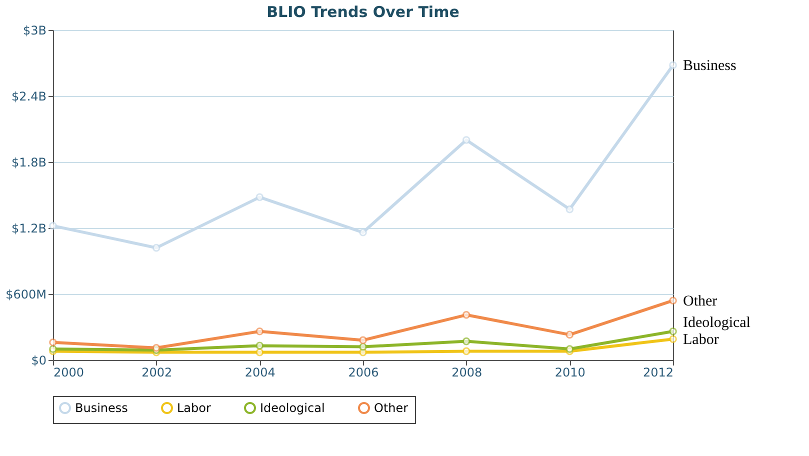 The height and width of the screenshot is (456, 809). I want to click on text: Other, so click(700, 302).